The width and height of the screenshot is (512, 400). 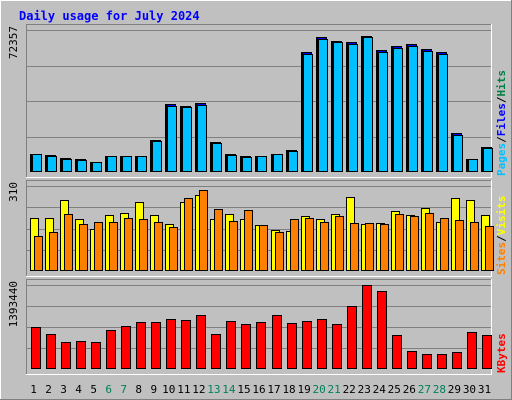 I want to click on x-tick-label-day-21: 21, so click(x=334, y=389).